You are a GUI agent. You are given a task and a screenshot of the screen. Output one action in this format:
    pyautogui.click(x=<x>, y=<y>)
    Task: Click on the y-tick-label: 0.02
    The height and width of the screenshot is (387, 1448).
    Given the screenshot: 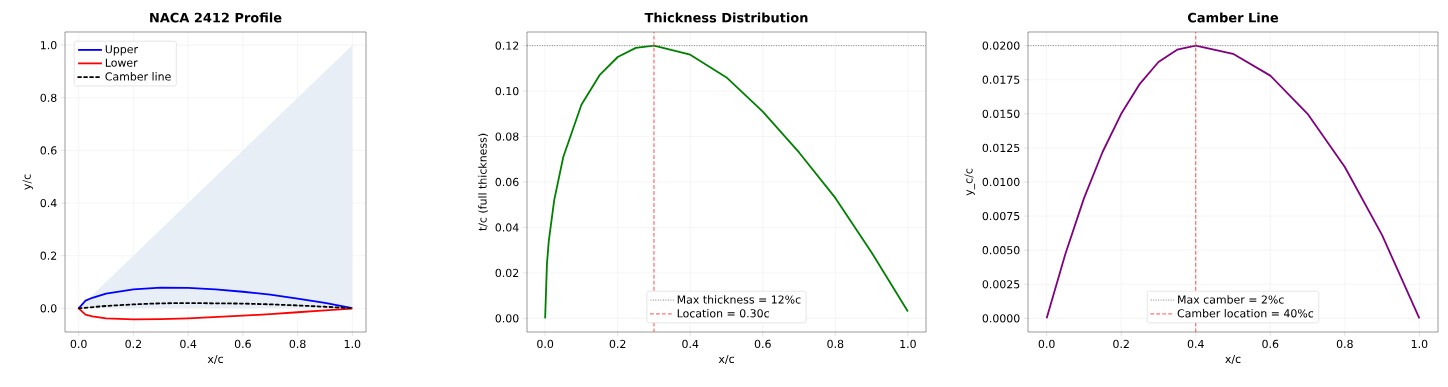 What is the action you would take?
    pyautogui.click(x=507, y=273)
    